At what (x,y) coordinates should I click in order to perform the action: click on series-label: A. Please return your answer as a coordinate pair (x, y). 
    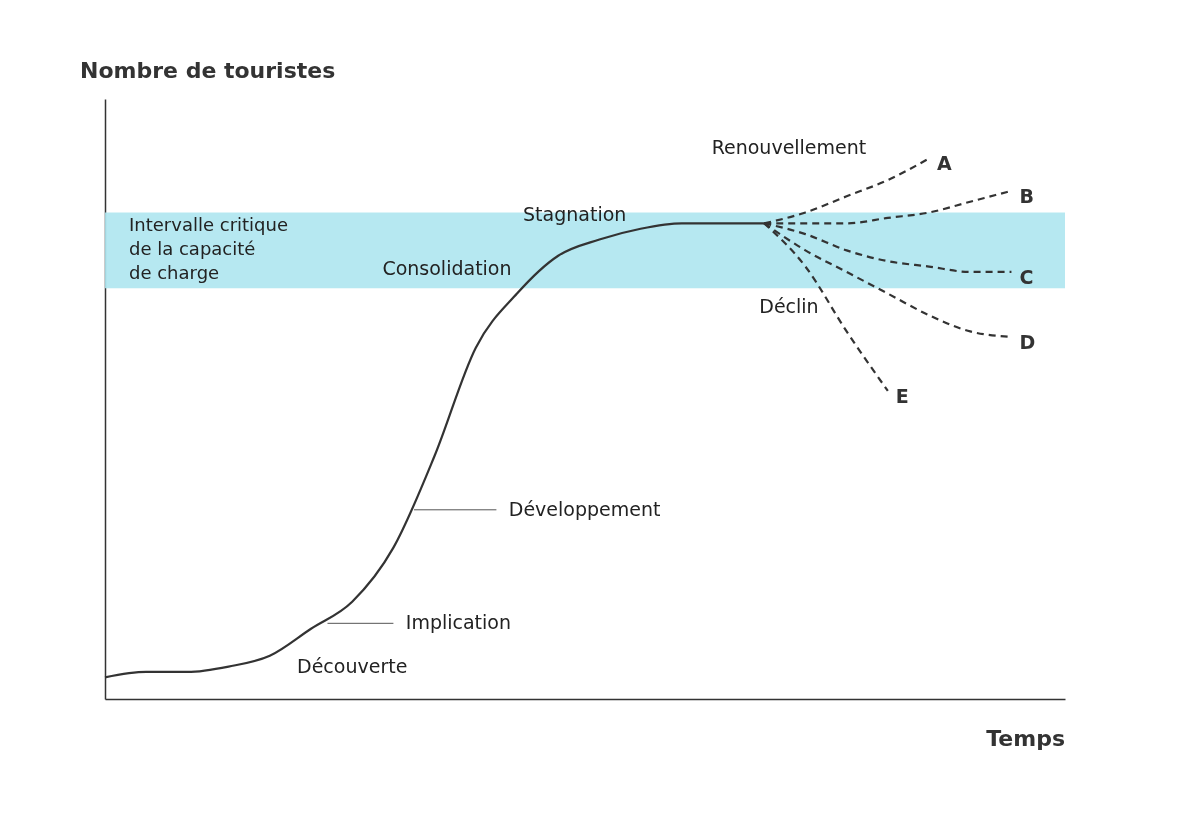
    Looking at the image, I should click on (945, 163).